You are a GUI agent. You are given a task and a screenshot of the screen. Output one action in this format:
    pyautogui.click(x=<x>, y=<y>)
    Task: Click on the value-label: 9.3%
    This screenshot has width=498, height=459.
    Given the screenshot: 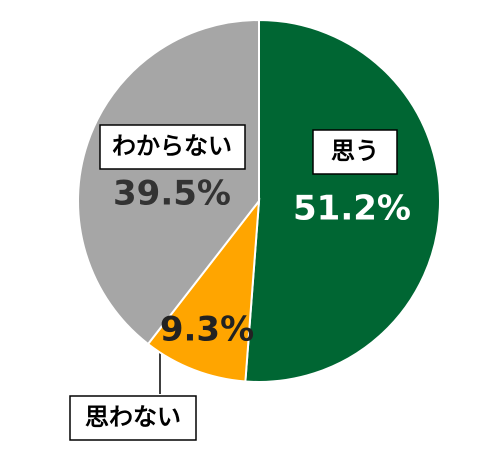 What is the action you would take?
    pyautogui.click(x=207, y=330)
    